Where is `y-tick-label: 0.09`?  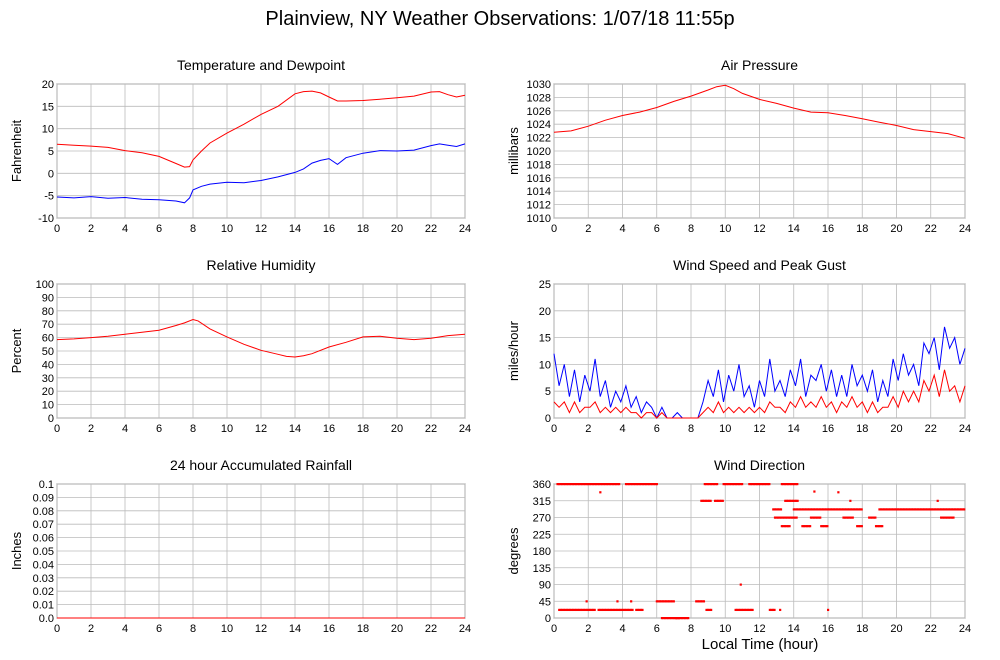
y-tick-label: 0.09 is located at coordinates (43, 498).